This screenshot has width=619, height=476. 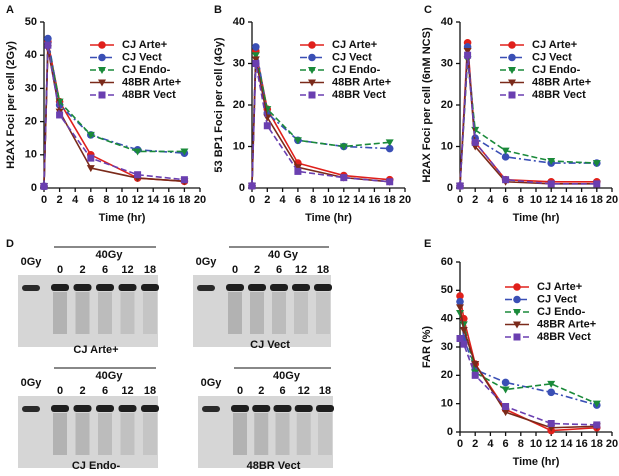 What do you see at coordinates (240, 391) in the screenshot?
I see `lane-label: 0` at bounding box center [240, 391].